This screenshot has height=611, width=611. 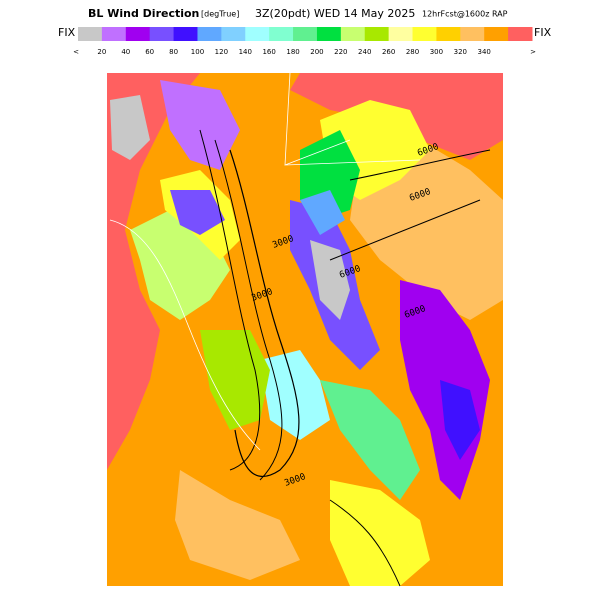 I want to click on colorbar-tick-label: 300, so click(x=436, y=52).